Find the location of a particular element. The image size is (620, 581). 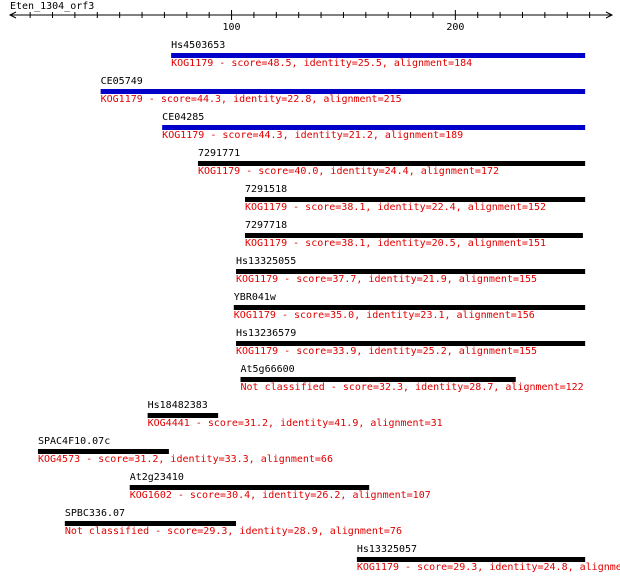

hit-name: 7291518 is located at coordinates (266, 189).